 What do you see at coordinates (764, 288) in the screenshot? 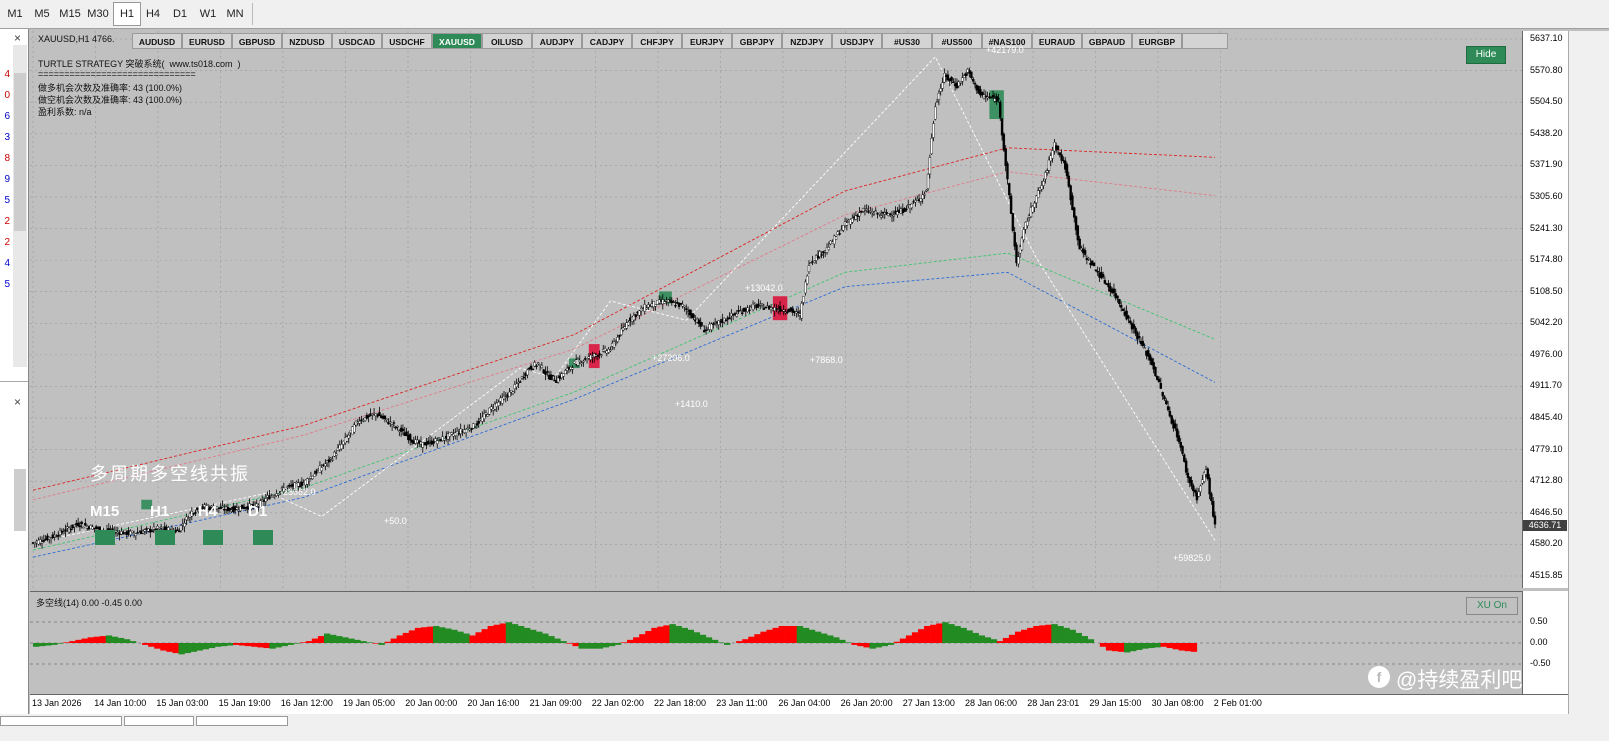
I see `trade-result-label: +13042.0` at bounding box center [764, 288].